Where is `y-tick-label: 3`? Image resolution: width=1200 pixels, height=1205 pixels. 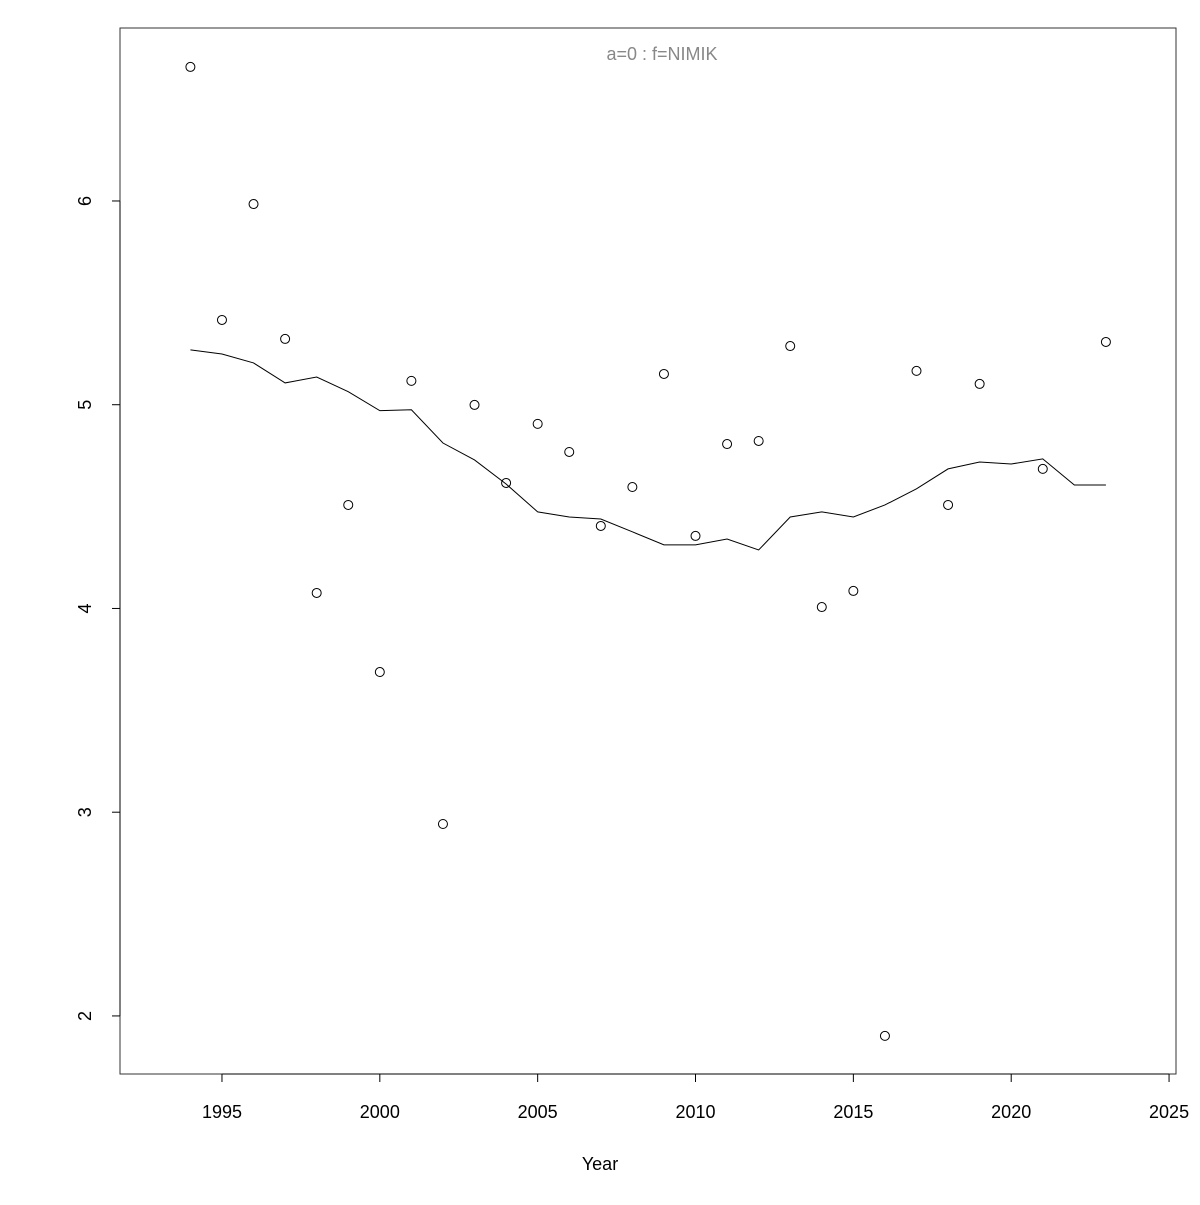 y-tick-label: 3 is located at coordinates (85, 812).